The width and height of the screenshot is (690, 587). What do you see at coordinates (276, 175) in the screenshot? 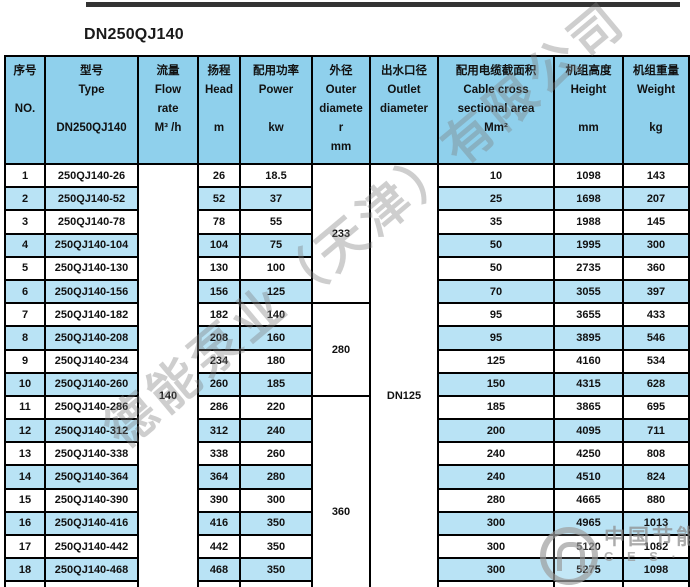
I see `cell-power: 18.5` at bounding box center [276, 175].